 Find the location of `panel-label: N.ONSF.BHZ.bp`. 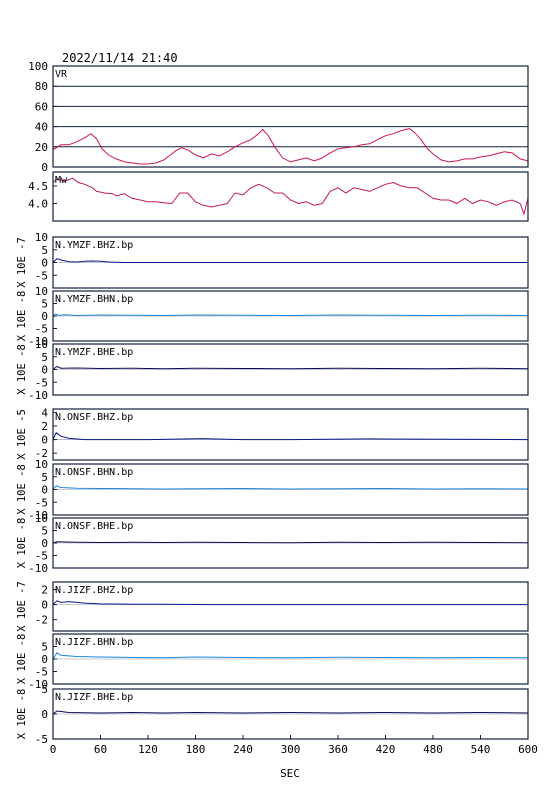

panel-label: N.ONSF.BHZ.bp is located at coordinates (94, 417).